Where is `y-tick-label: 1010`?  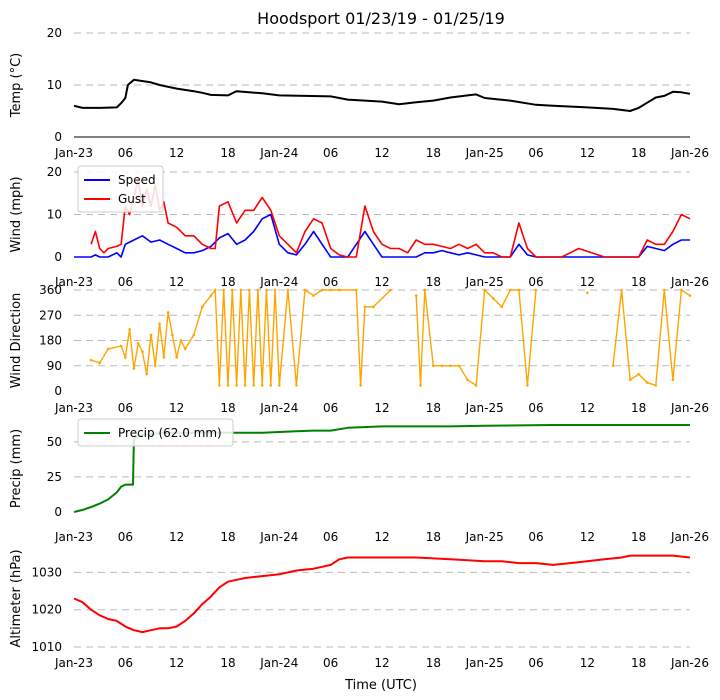
y-tick-label: 1010 is located at coordinates (46, 647).